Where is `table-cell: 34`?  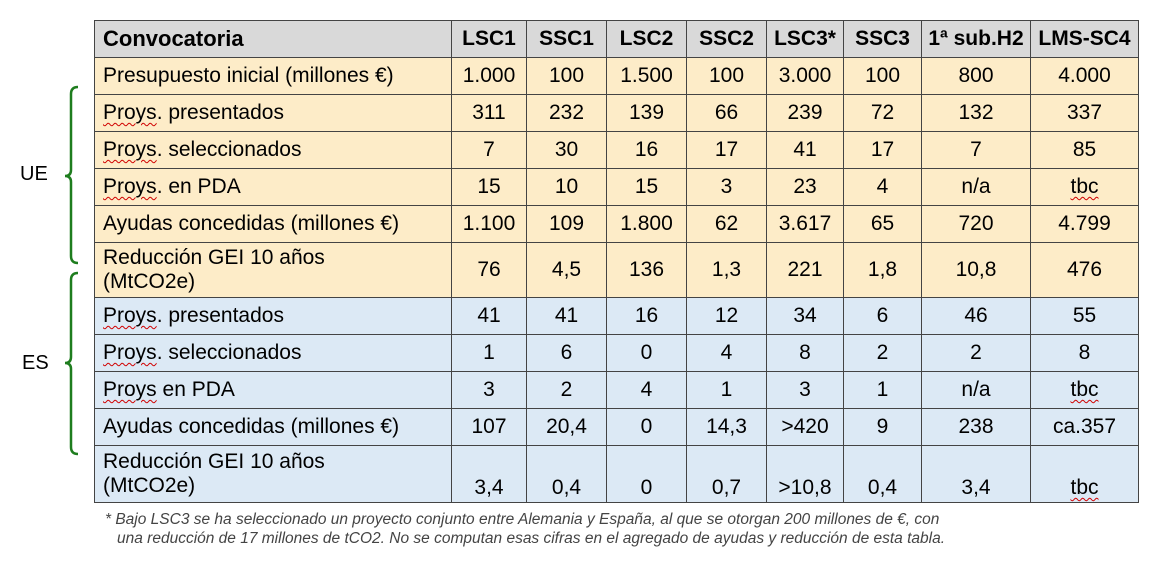 table-cell: 34 is located at coordinates (805, 316).